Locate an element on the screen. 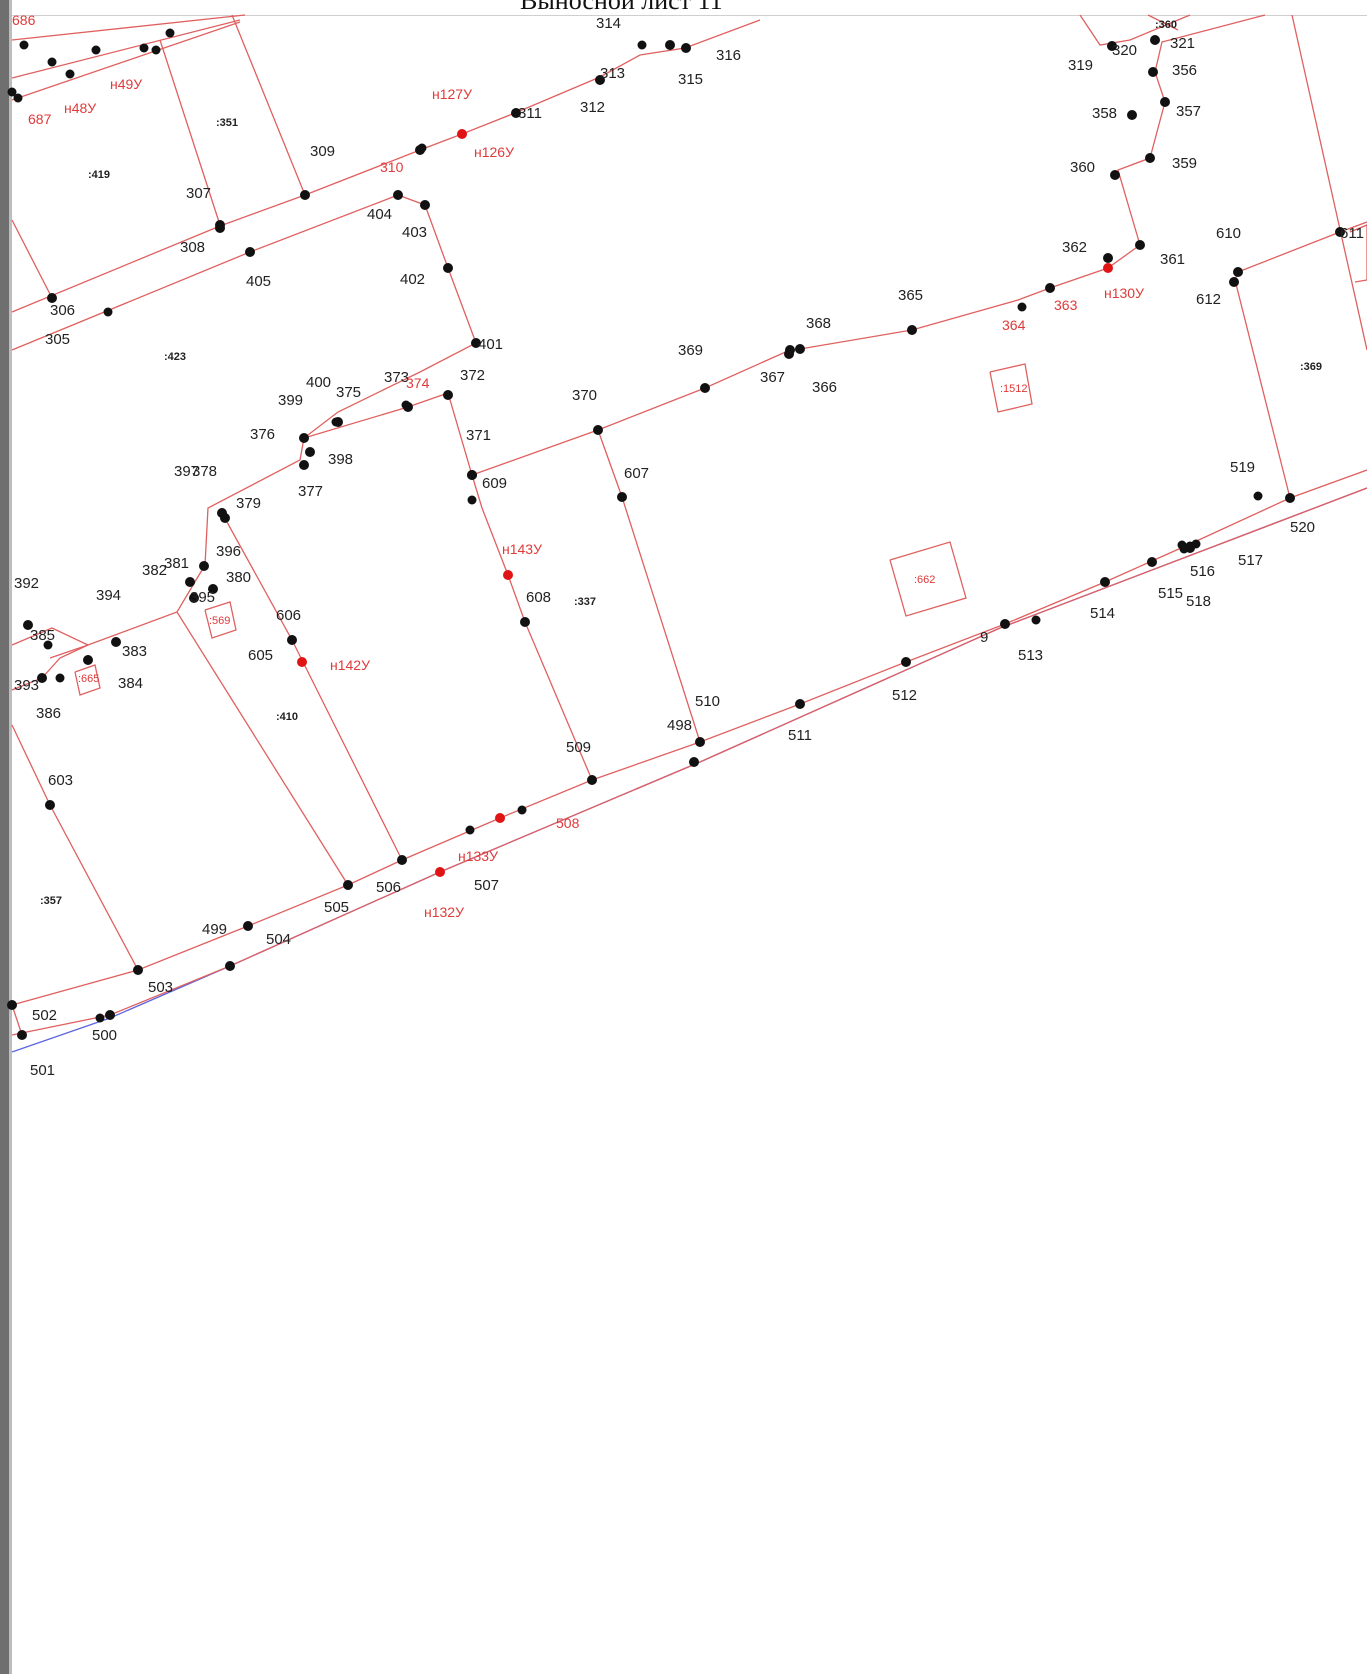 The width and height of the screenshot is (1367, 1674). point-label: 365 is located at coordinates (910, 295).